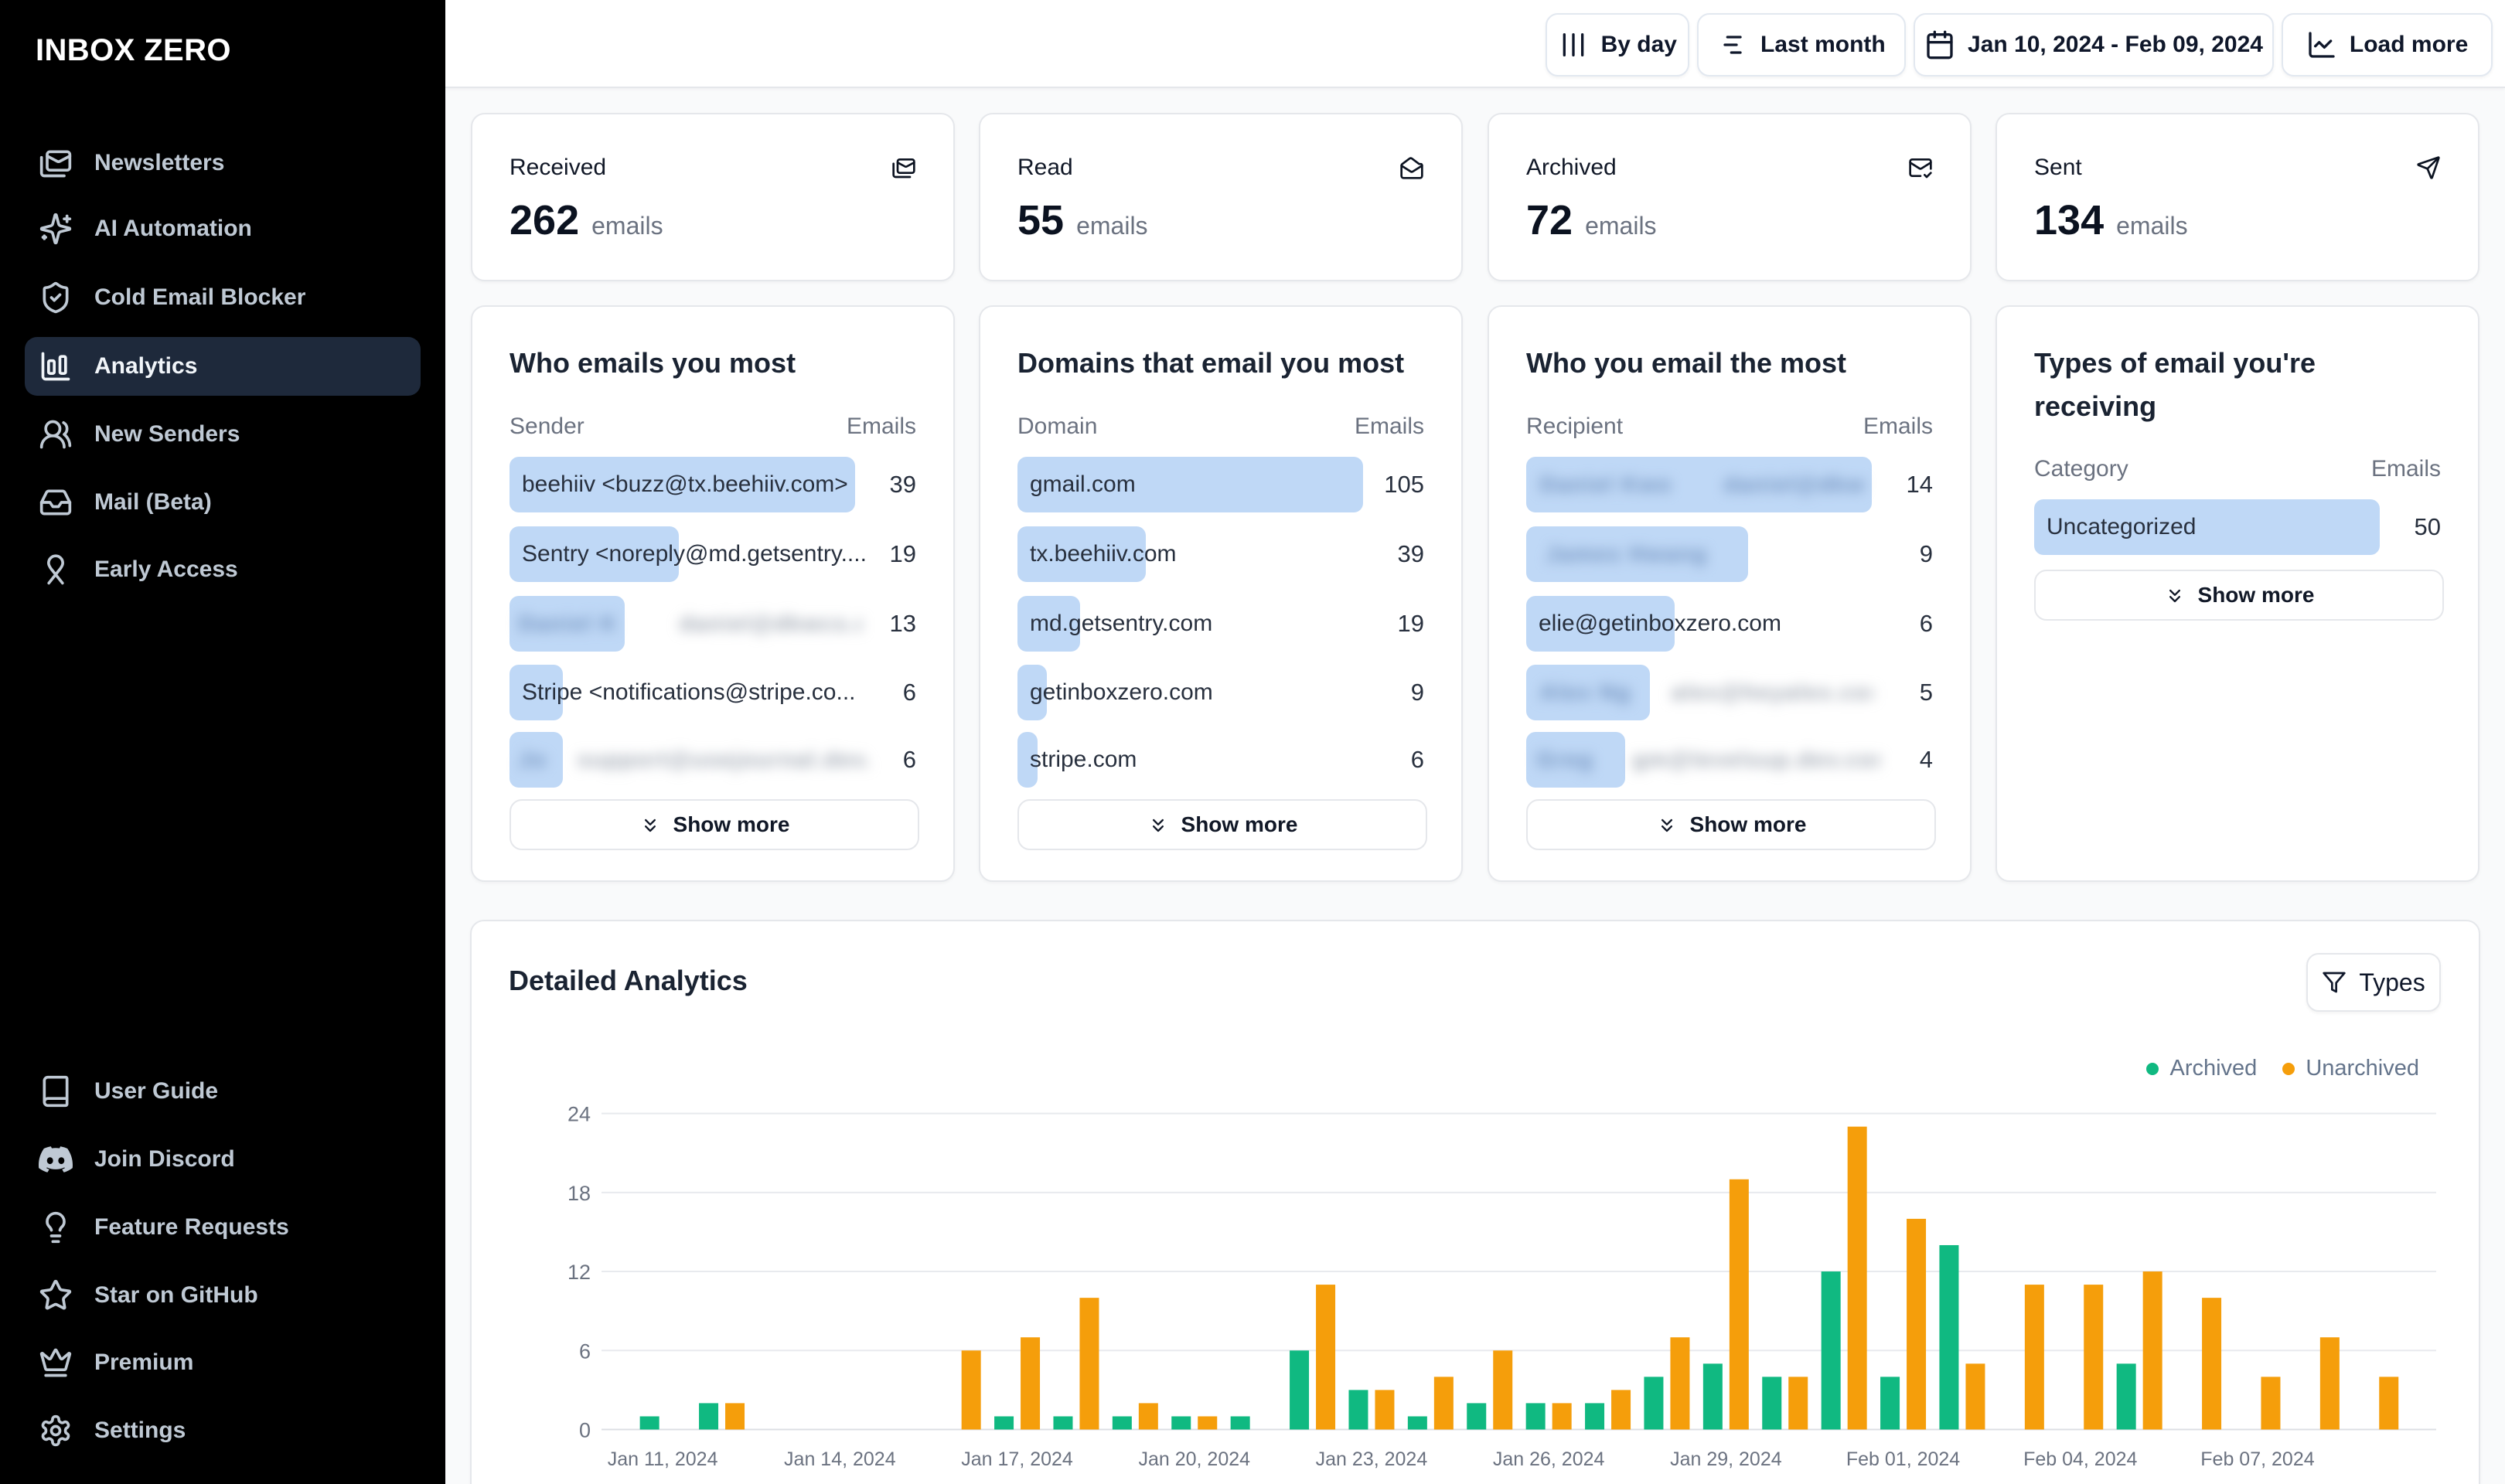  What do you see at coordinates (1372, 1459) in the screenshot?
I see `svg-text: Jan 23, 2024` at bounding box center [1372, 1459].